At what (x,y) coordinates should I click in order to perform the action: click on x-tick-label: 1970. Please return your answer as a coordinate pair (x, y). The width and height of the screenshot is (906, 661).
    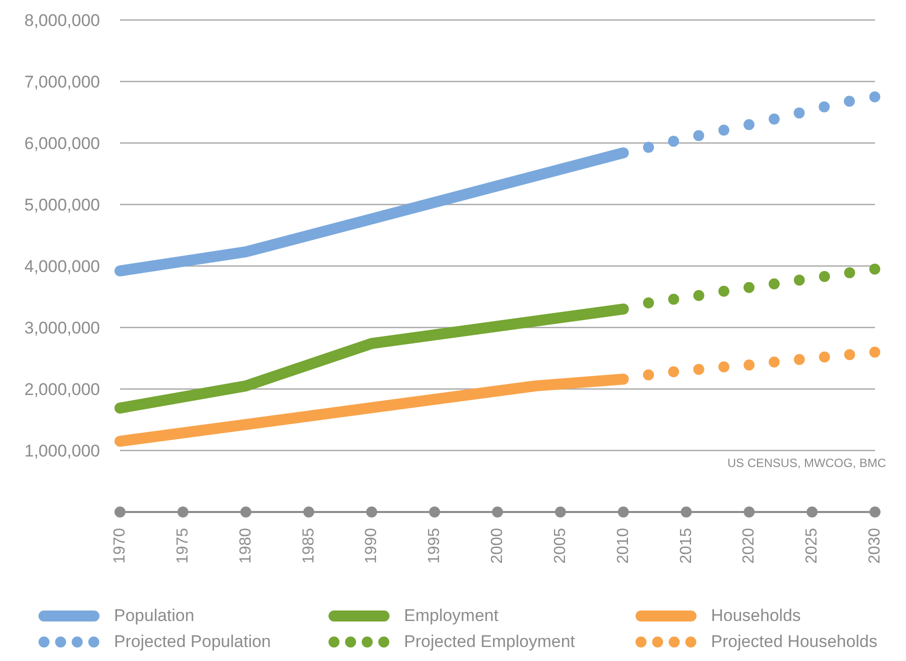
    Looking at the image, I should click on (120, 546).